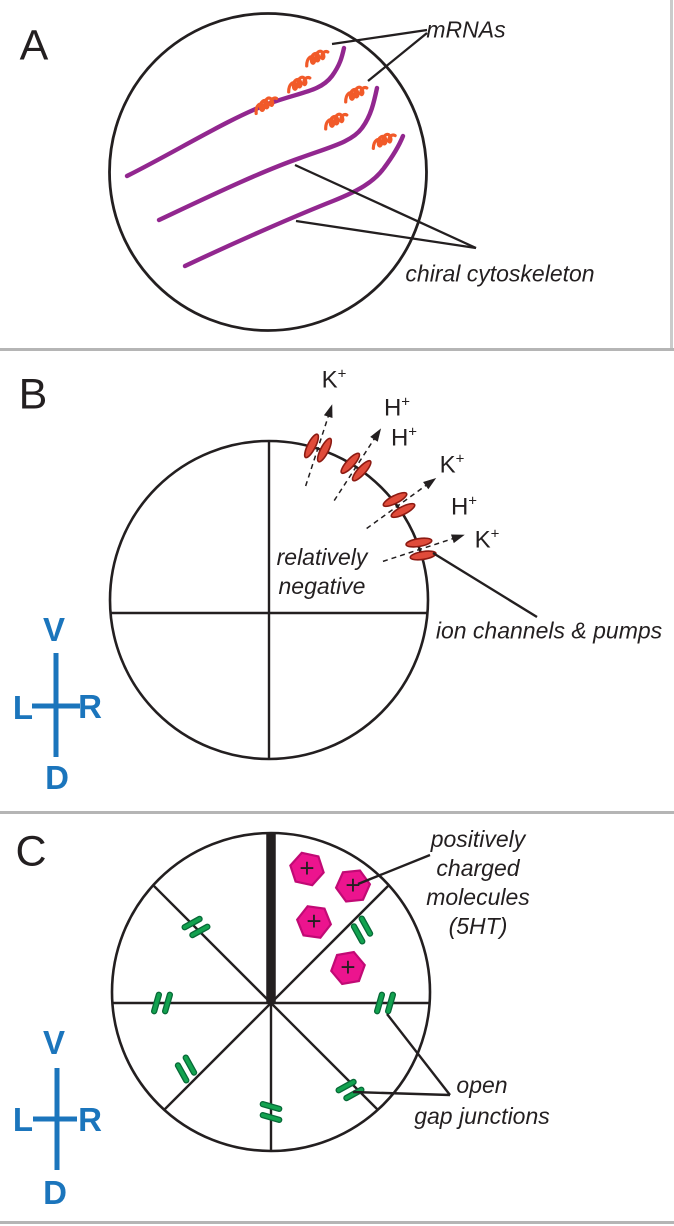 Image resolution: width=674 pixels, height=1226 pixels. I want to click on panel-c-letter: C, so click(31, 851).